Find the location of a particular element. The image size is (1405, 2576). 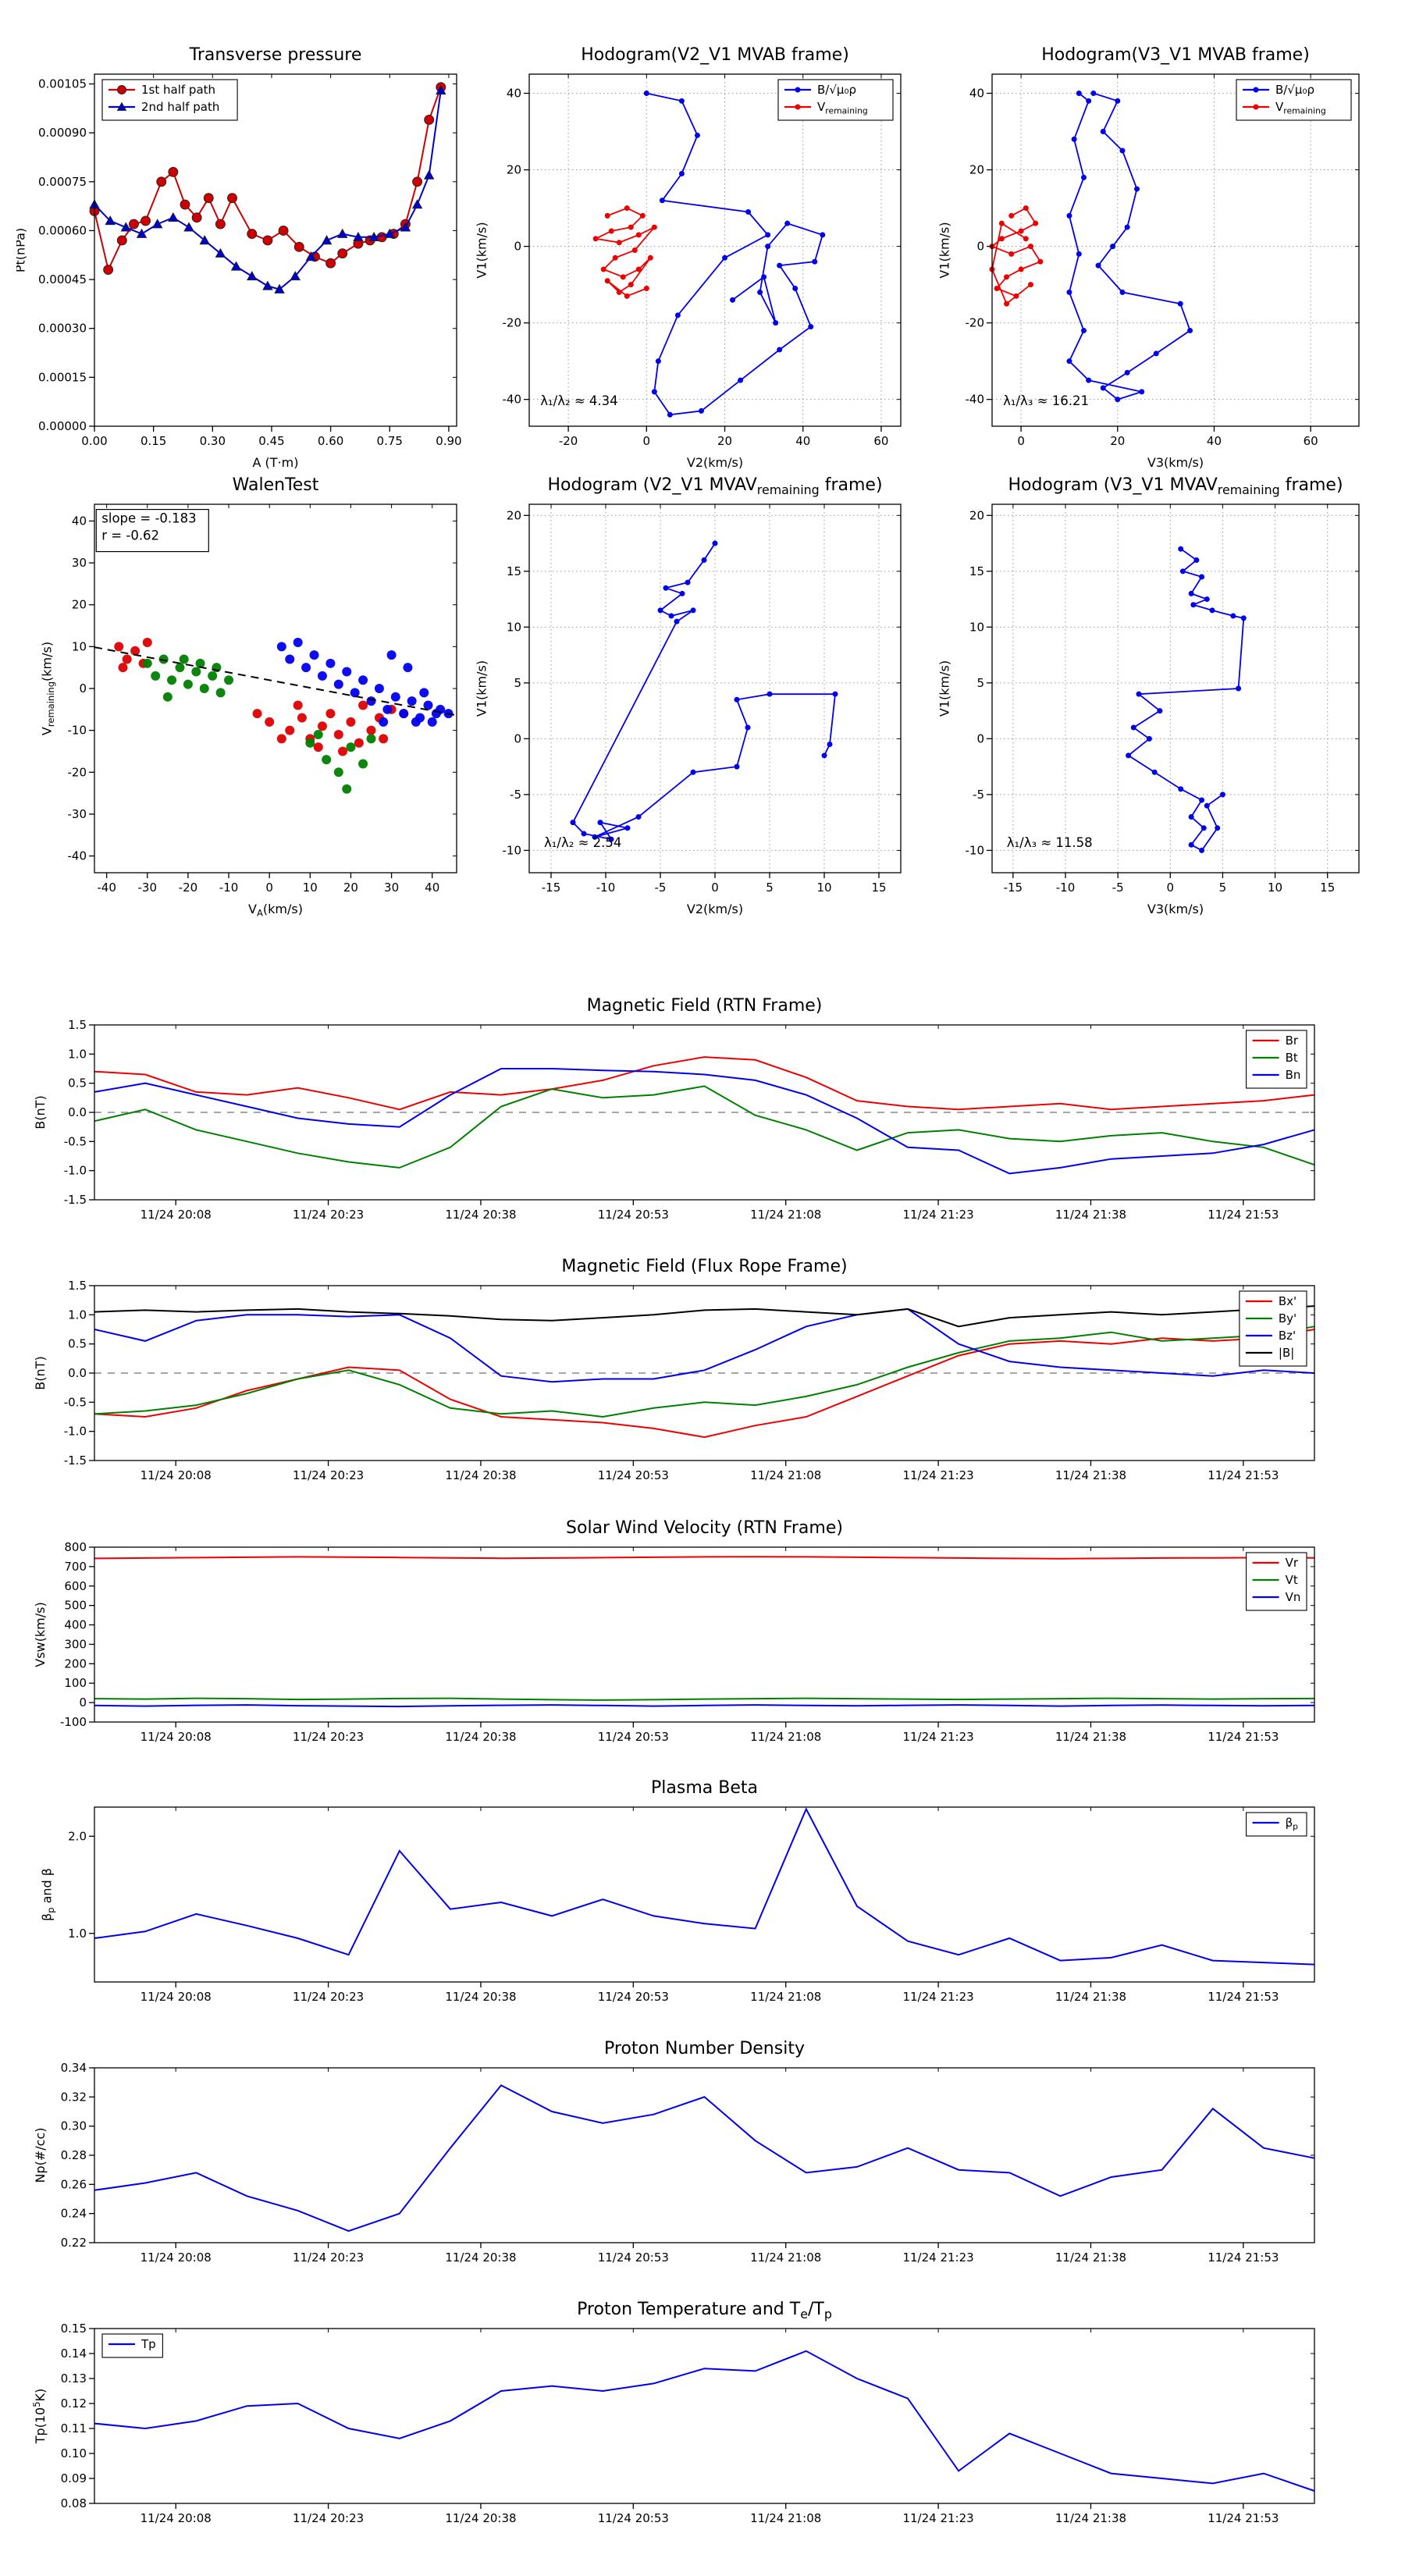

svg-text: βp and β is located at coordinates (49, 1895).